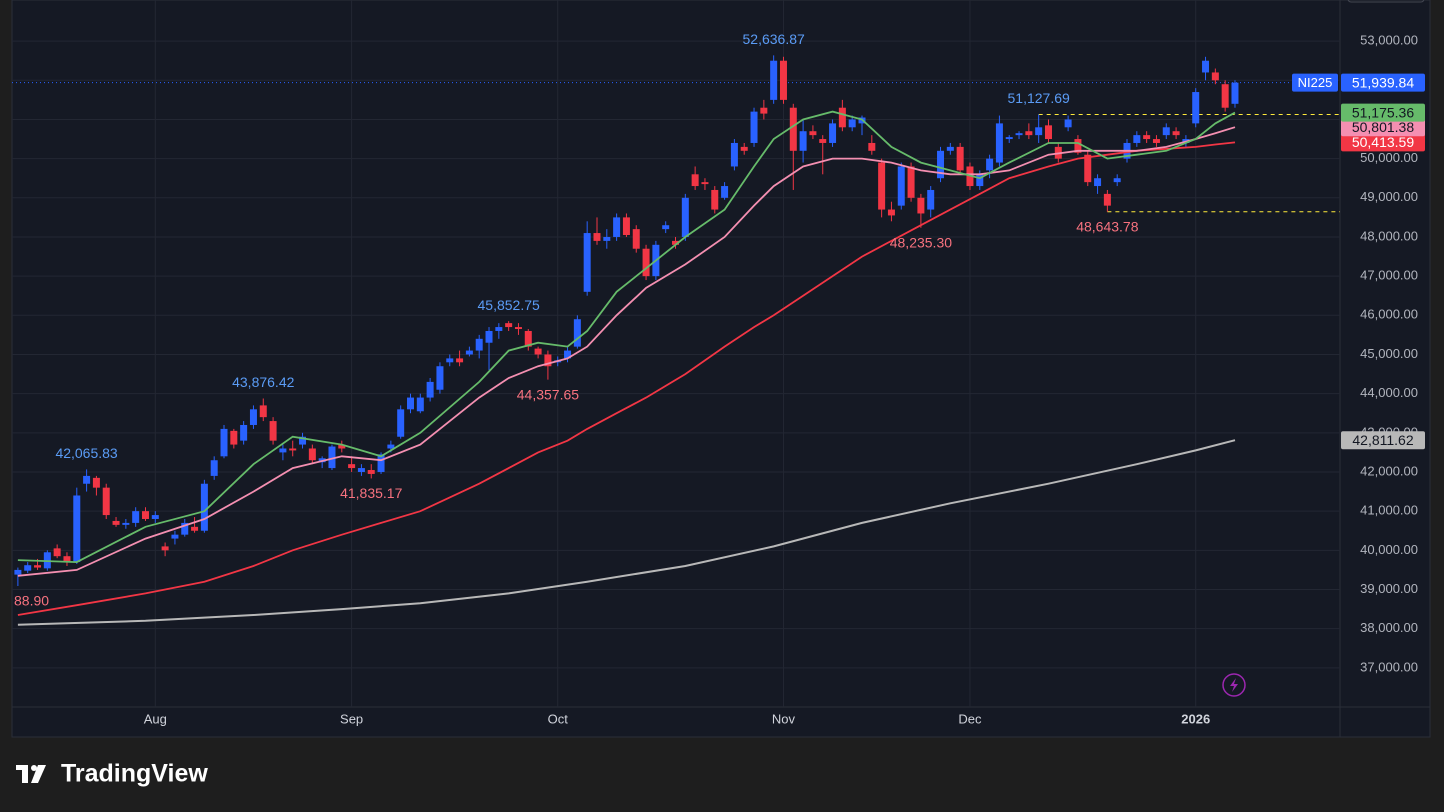  I want to click on toolbar-button, so click(1386, 1).